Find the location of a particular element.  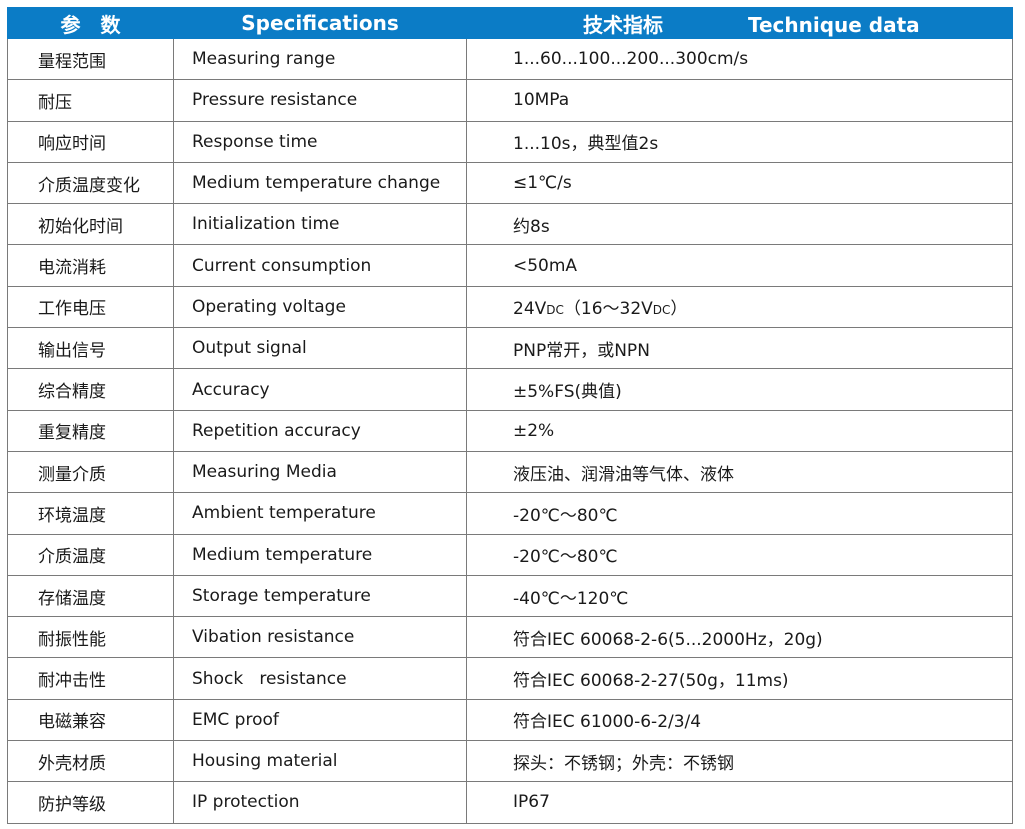

parameter-value: PNP常开，或NPN is located at coordinates (739, 348).